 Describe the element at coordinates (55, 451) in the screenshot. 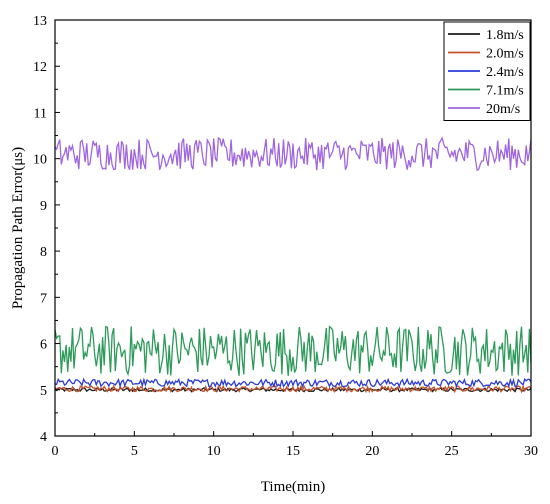

I see `x-tick-label-0: 0` at that location.